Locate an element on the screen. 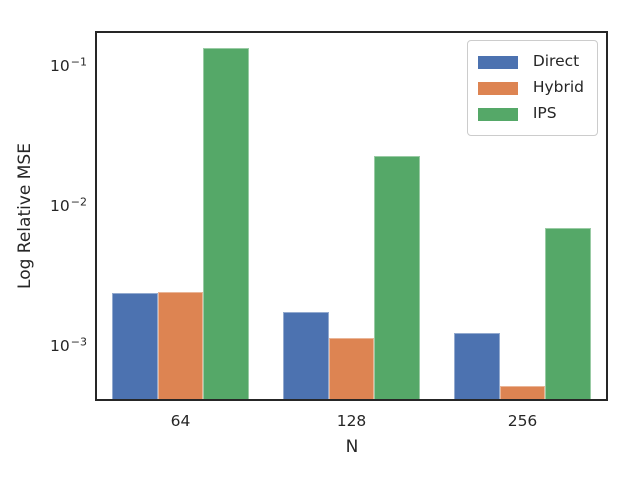 This screenshot has width=640, height=480. legend-item-hybrid: Hybrid is located at coordinates (530, 88).